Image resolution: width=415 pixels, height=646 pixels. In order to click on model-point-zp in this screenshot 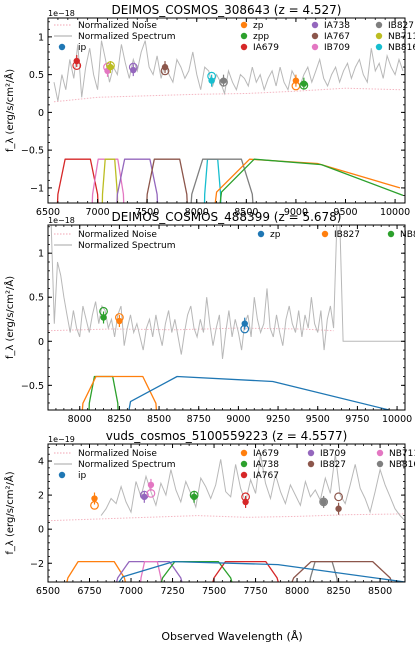, I will do `click(245, 329)`.